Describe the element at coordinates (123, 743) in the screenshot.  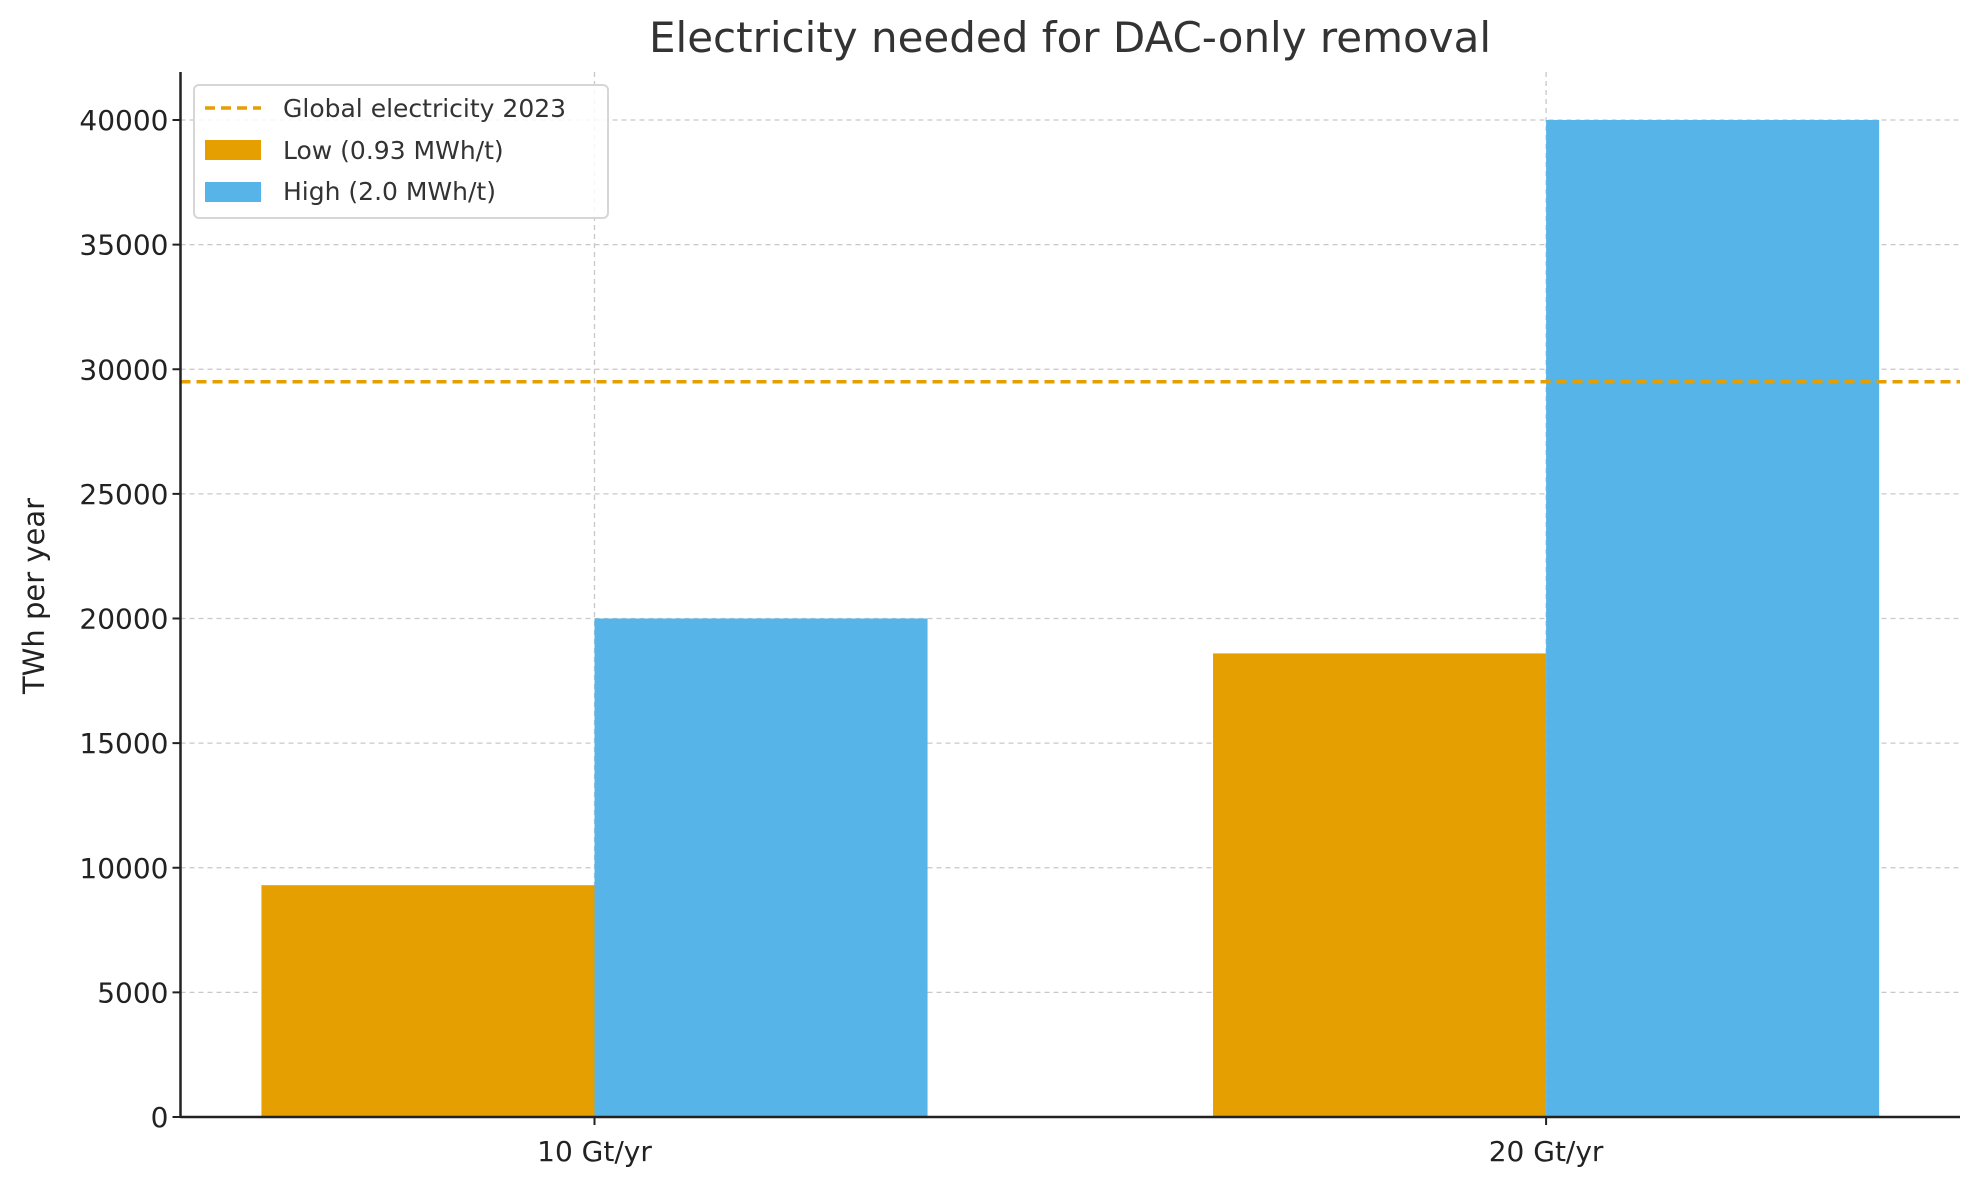
I see `y-tick-label: 15000` at that location.